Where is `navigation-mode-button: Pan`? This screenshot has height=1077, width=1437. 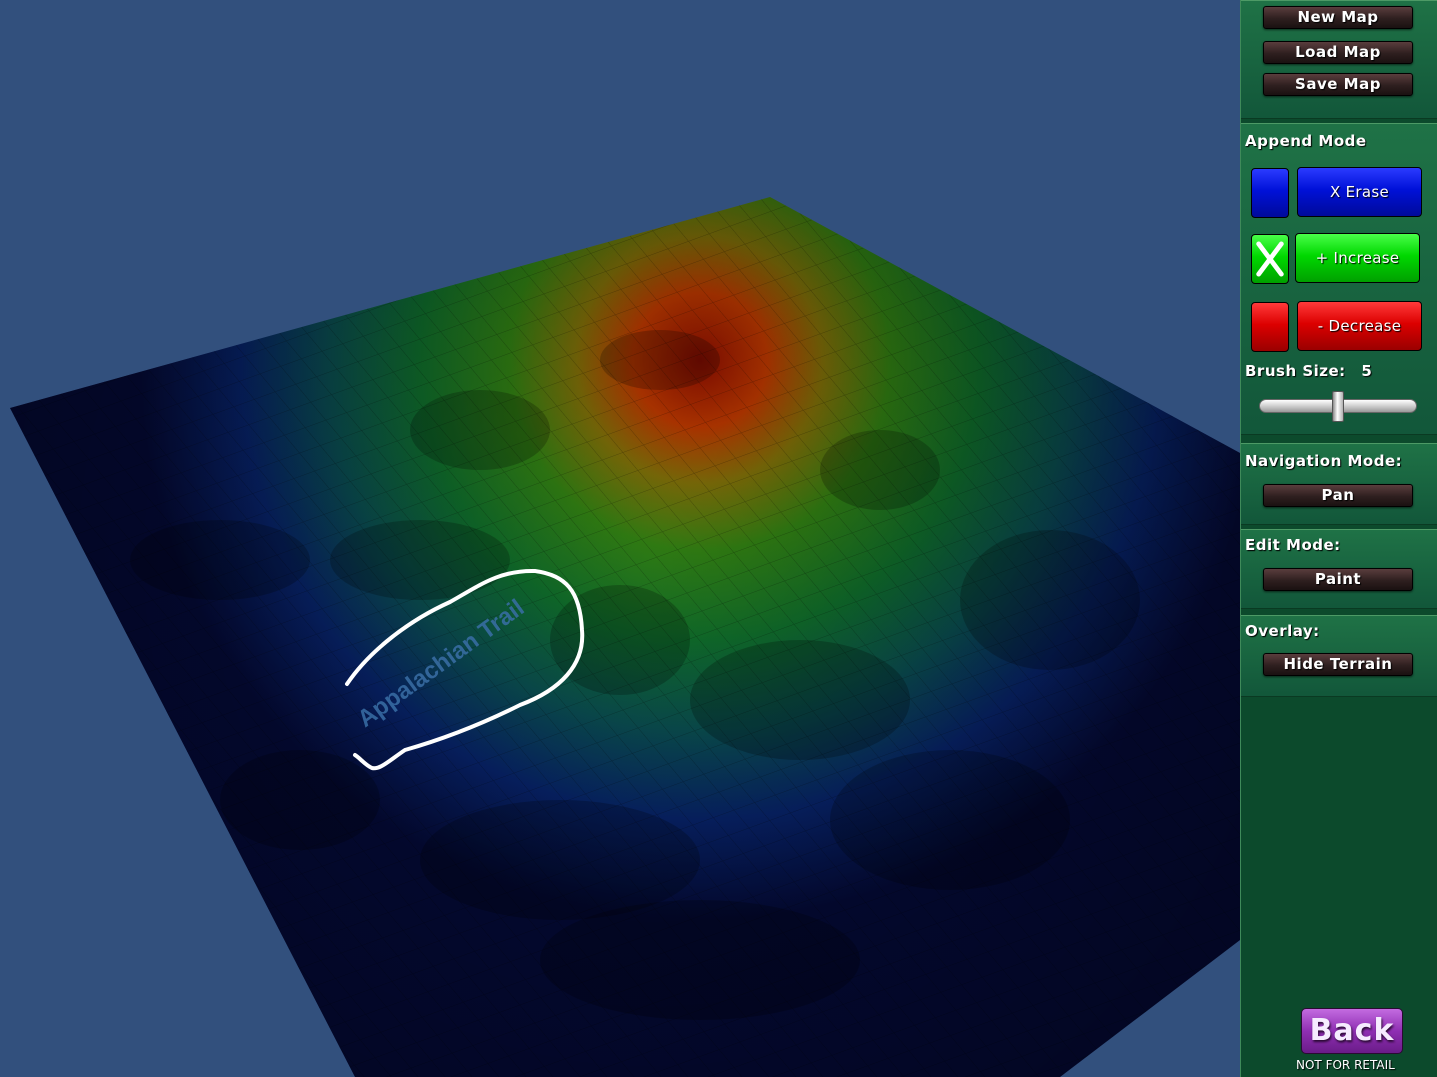 navigation-mode-button: Pan is located at coordinates (1338, 495).